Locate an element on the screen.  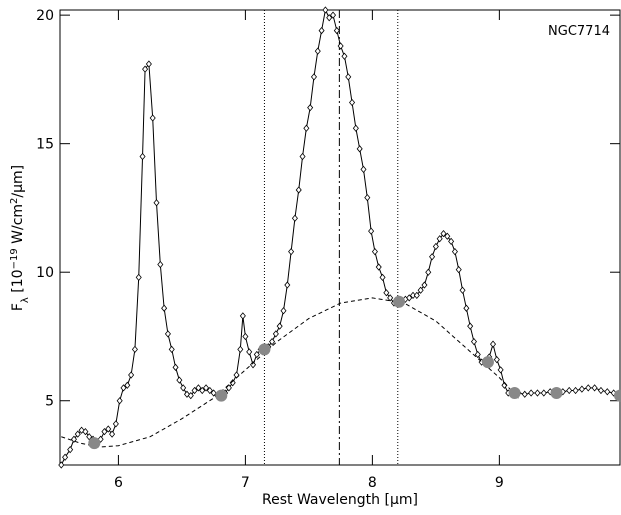
y-tick-label: 15 is located at coordinates (45, 145).